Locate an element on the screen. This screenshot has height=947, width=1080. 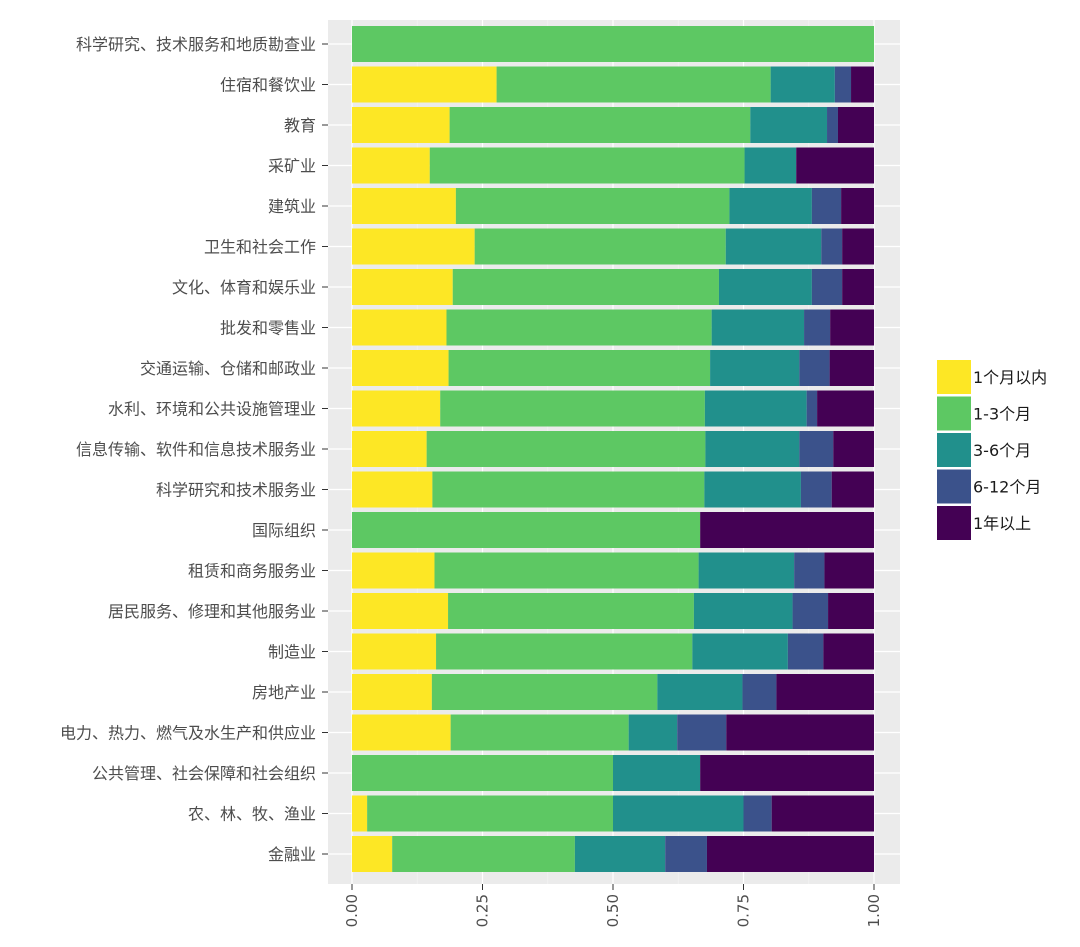
category-label: 金融业 is located at coordinates (292, 854).